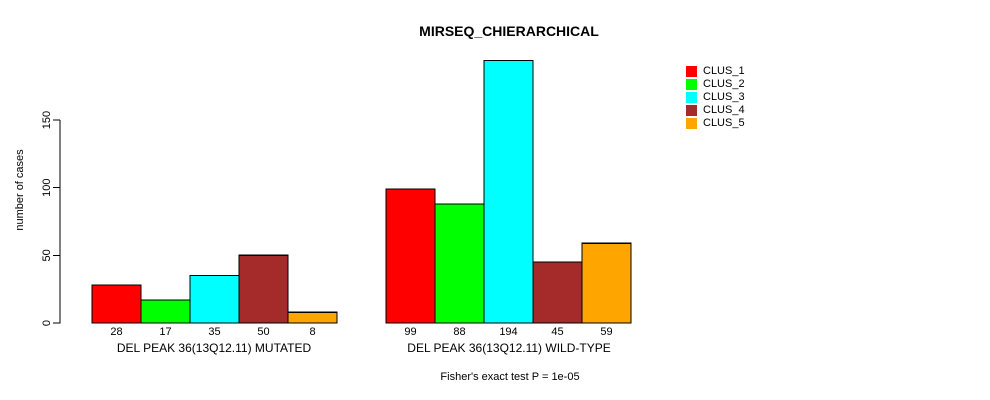  What do you see at coordinates (312, 332) in the screenshot?
I see `bar-value-label: 8` at bounding box center [312, 332].